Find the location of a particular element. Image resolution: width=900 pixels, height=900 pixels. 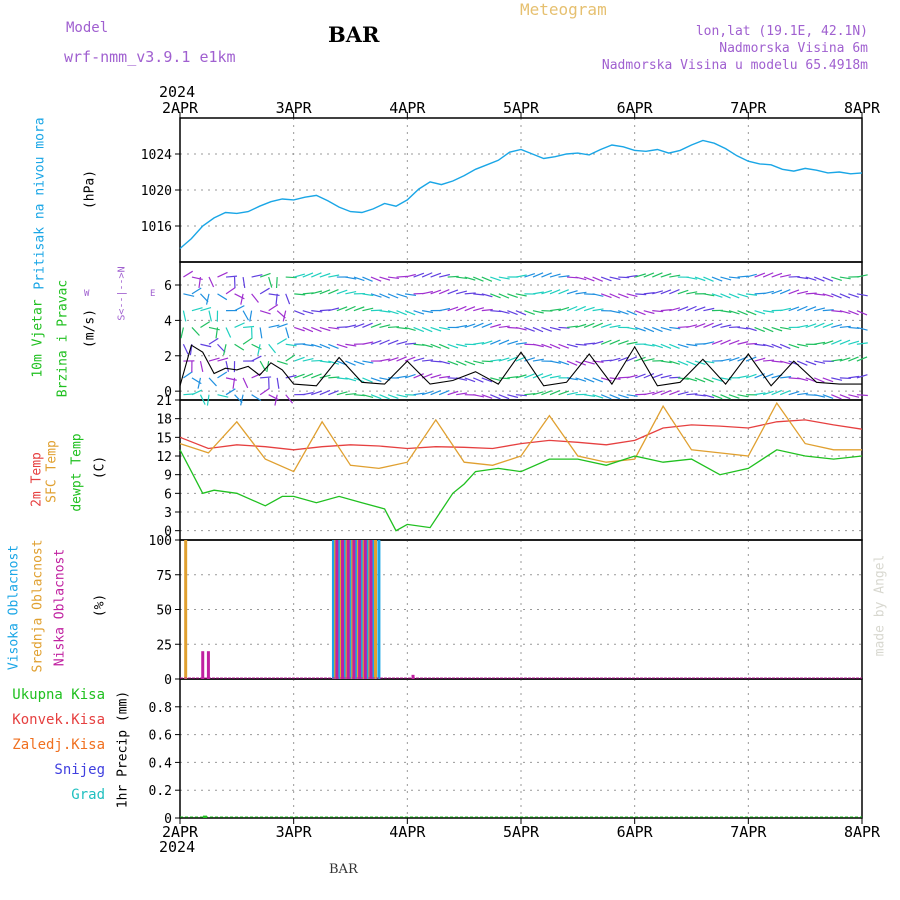

ytick-label-temperature-4: 12 is located at coordinates (164, 457).